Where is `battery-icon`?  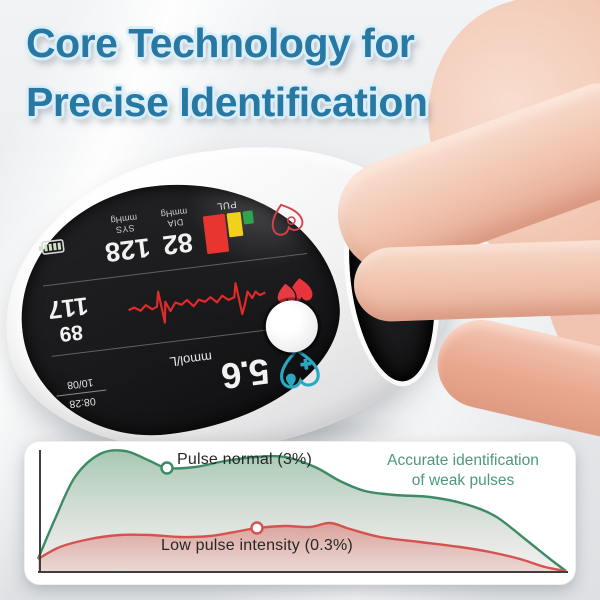
battery-icon is located at coordinates (51, 247).